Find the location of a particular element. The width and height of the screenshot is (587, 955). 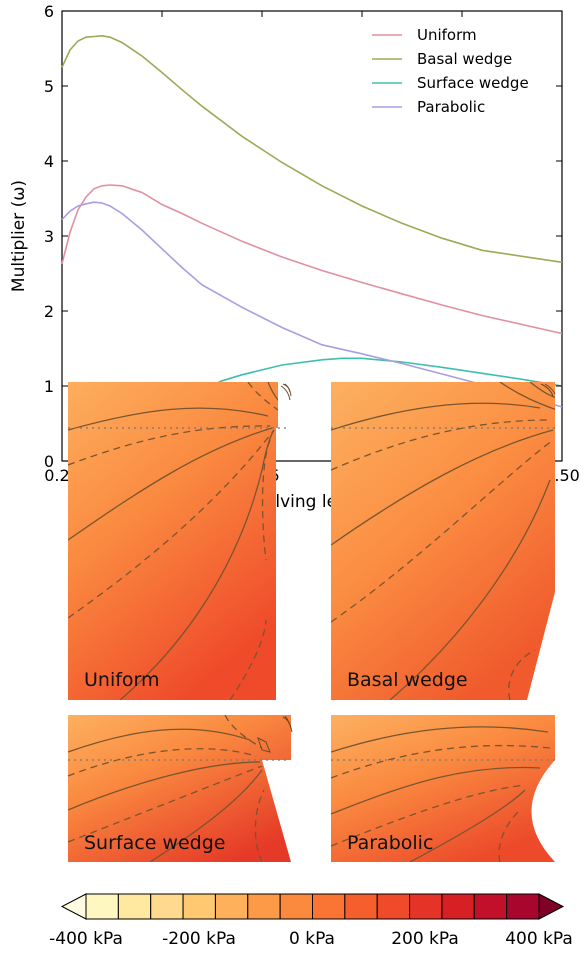

panel-label: Surface wedge is located at coordinates (154, 843).